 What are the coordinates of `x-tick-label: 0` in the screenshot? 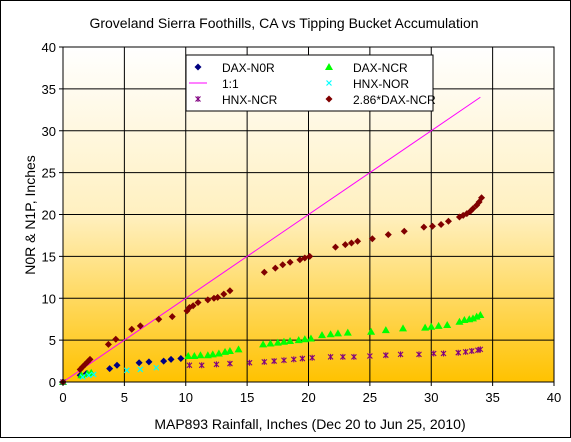 It's located at (62, 397).